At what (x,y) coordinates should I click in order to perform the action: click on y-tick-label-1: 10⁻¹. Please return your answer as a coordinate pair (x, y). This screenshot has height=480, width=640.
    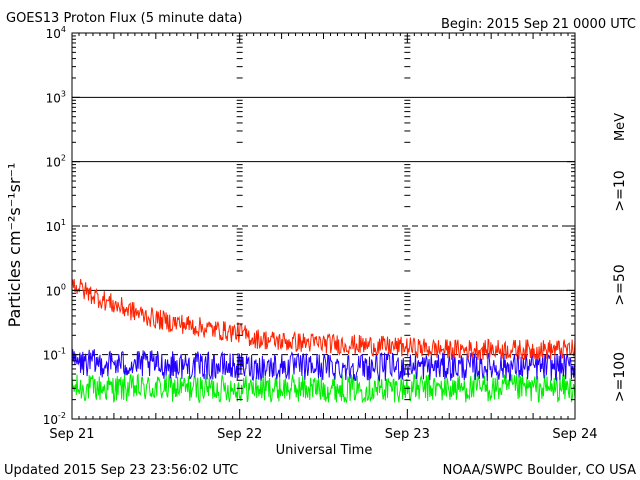
    Looking at the image, I should click on (54, 355).